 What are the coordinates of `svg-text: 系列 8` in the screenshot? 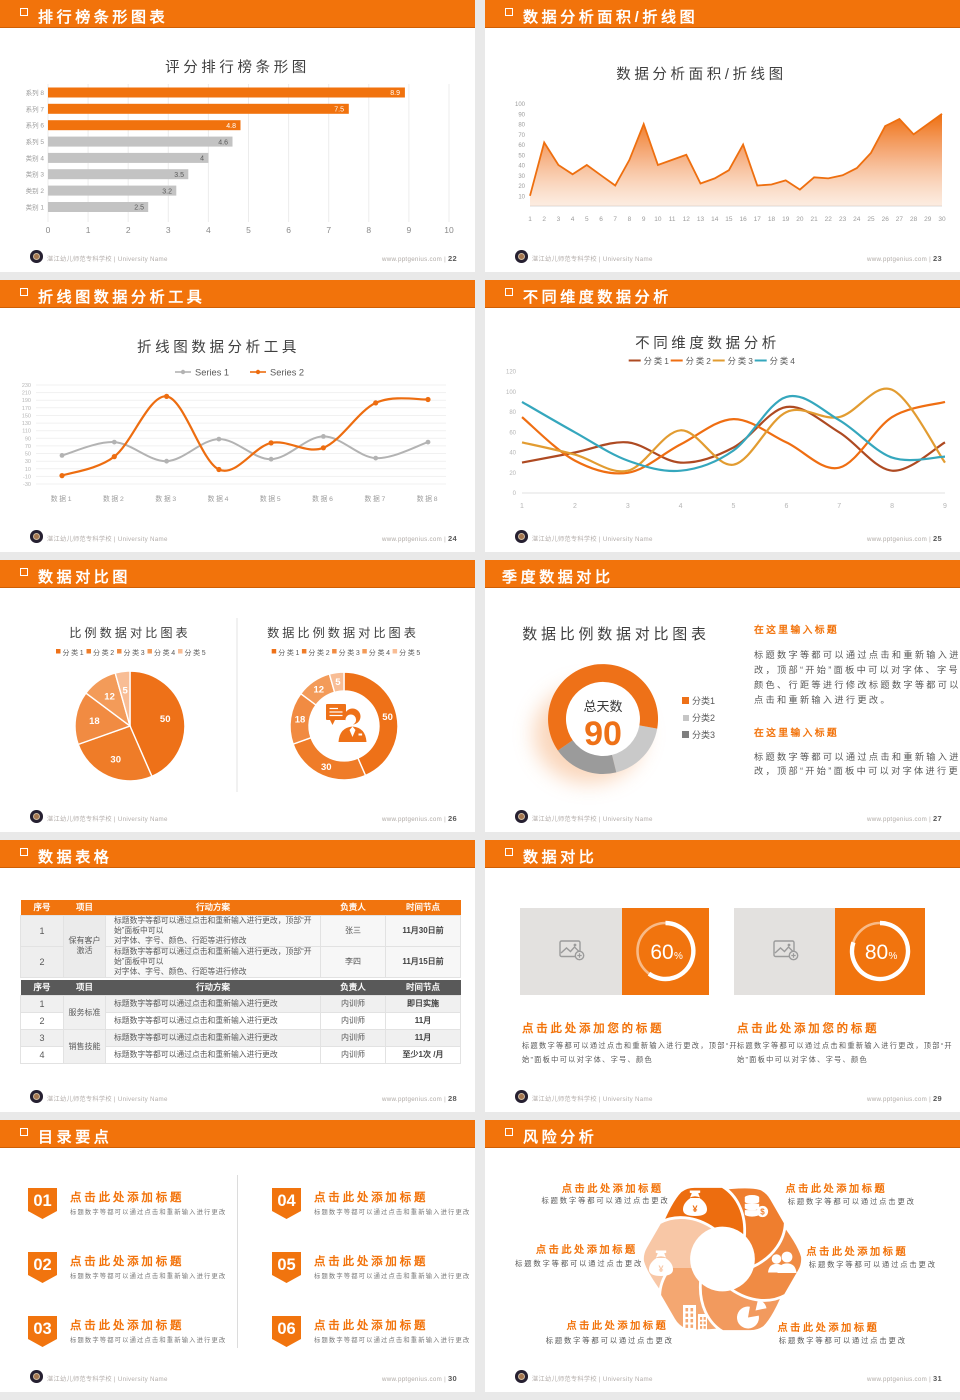 It's located at (35, 92).